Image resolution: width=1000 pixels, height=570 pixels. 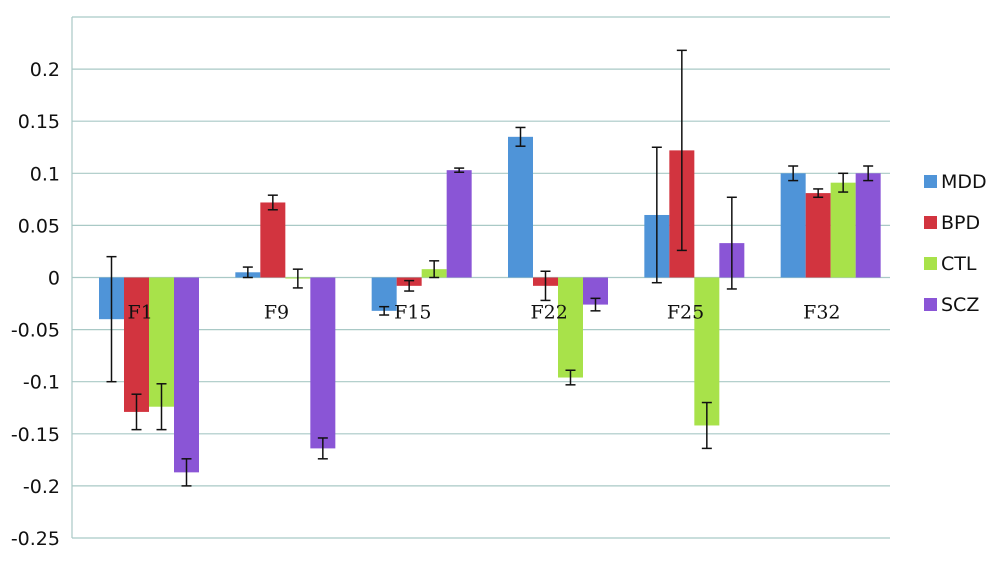 I want to click on legend-label: CTL, so click(x=959, y=264).